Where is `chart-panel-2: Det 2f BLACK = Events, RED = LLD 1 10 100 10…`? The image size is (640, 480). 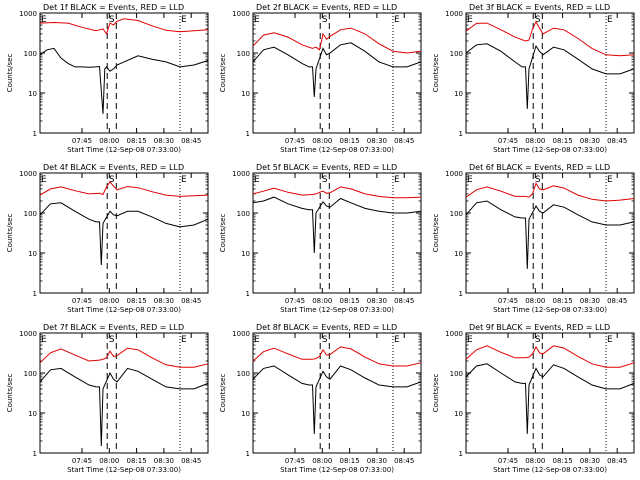
chart-panel-2: Det 2f BLACK = Events, RED = LLD 1 10 100 10… is located at coordinates (320, 78).